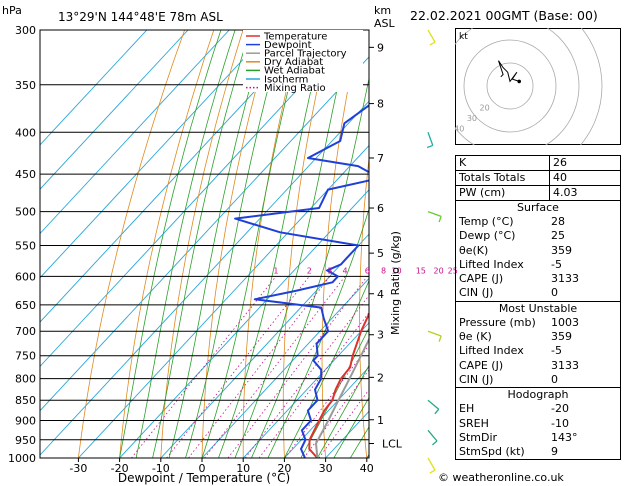  Describe the element at coordinates (564, 437) in the screenshot. I see `index-value: 143°` at that location.